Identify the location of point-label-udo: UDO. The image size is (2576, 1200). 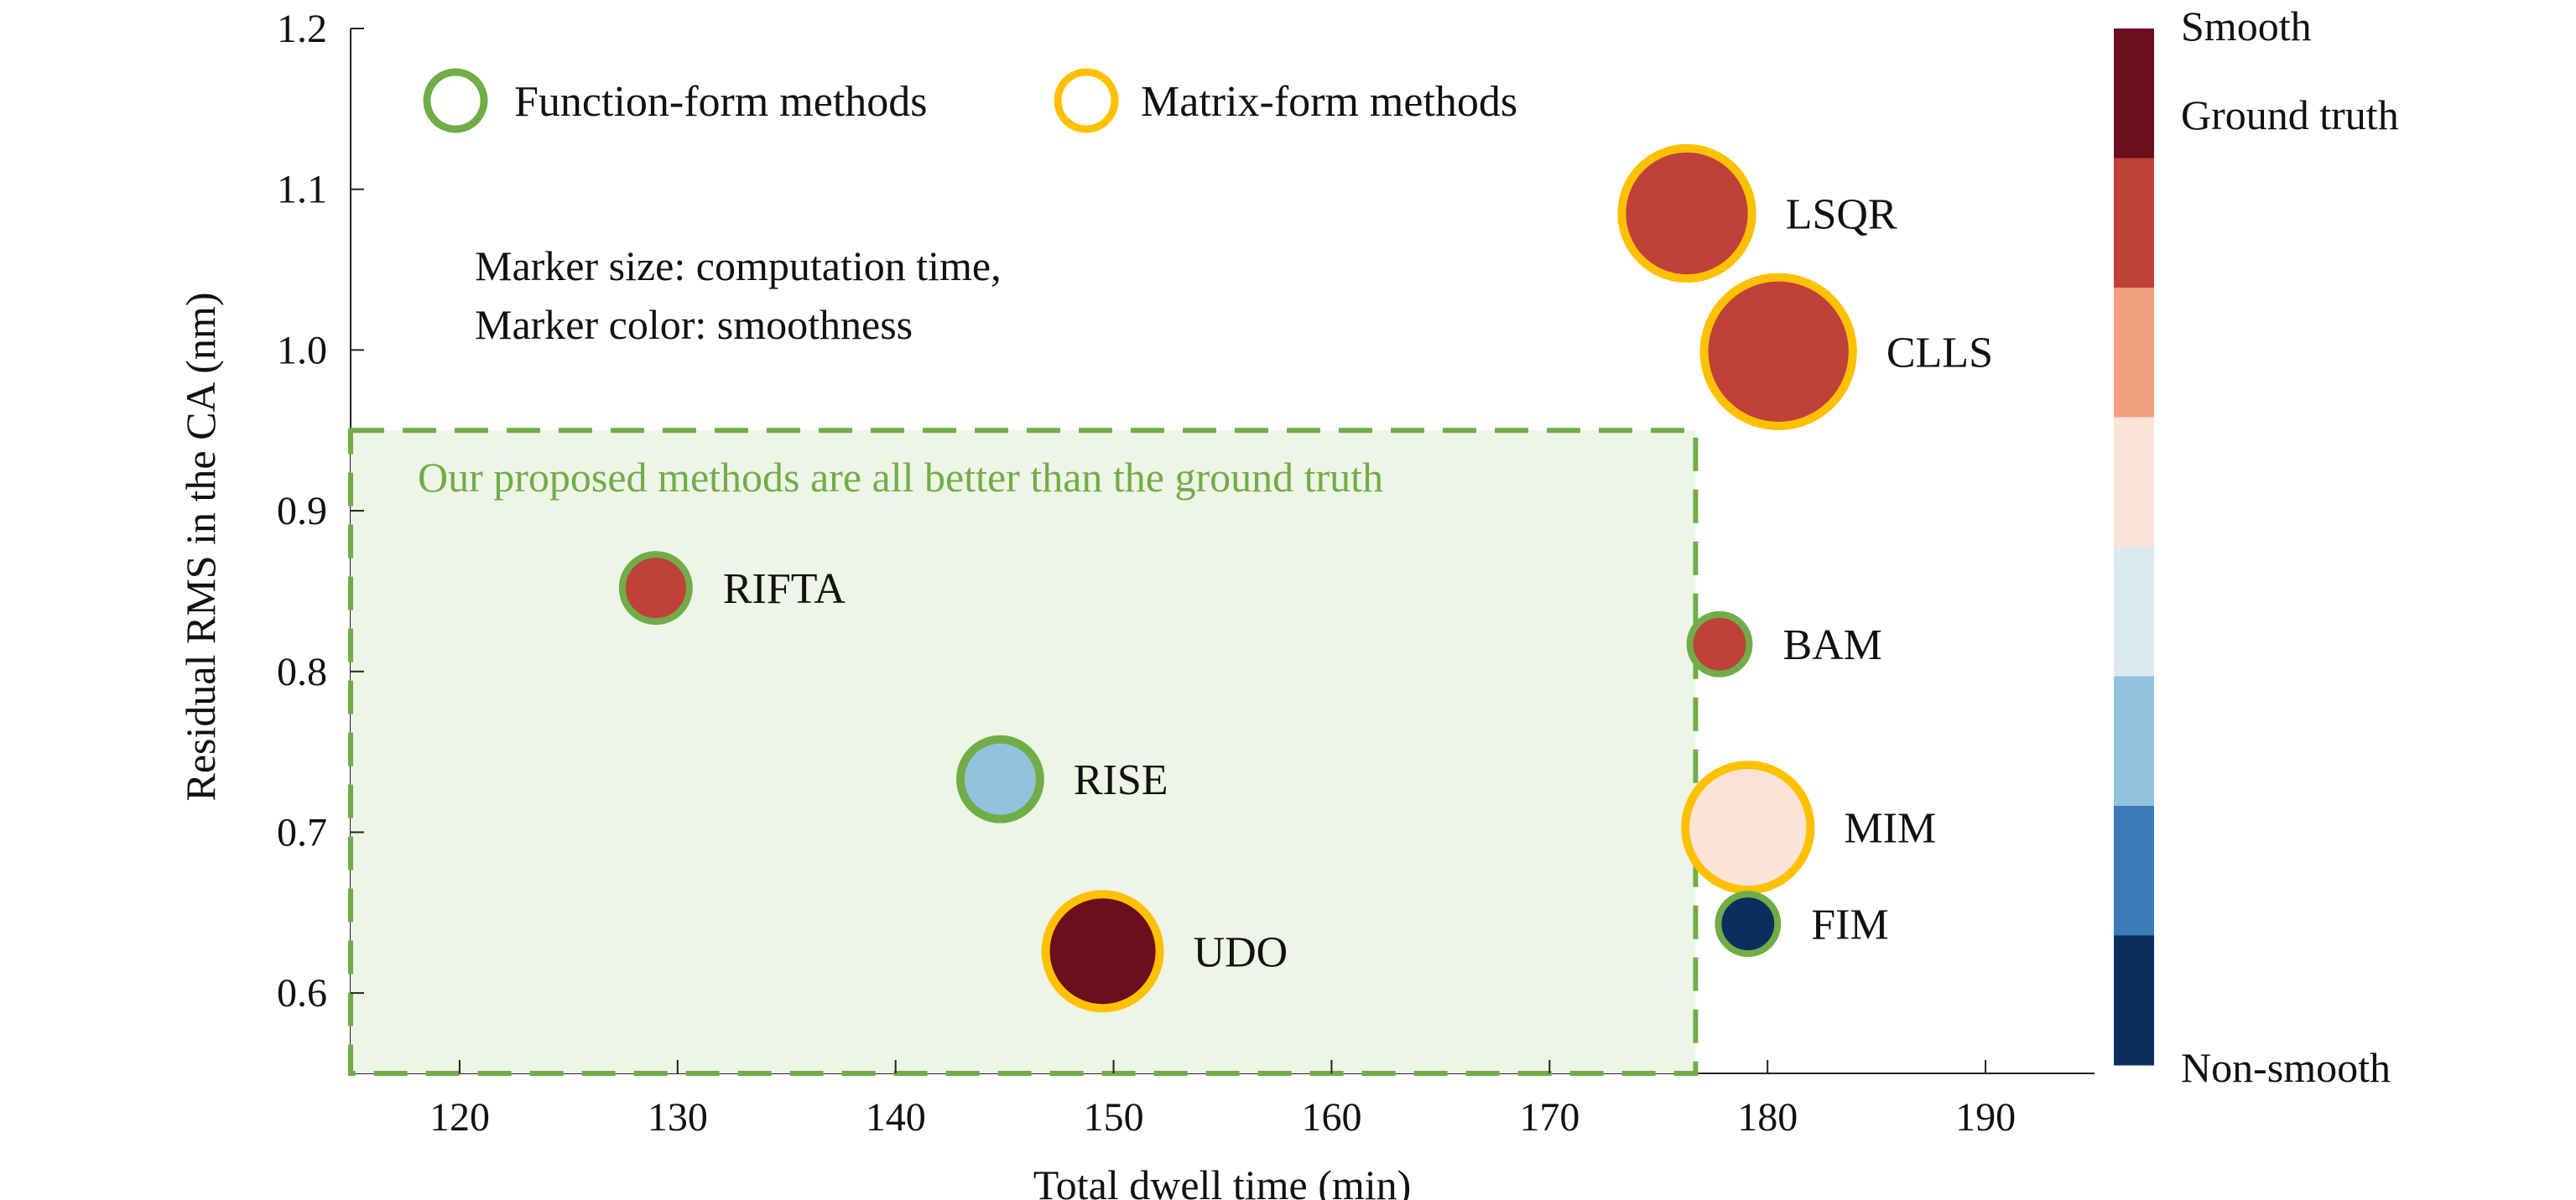
(1241, 952).